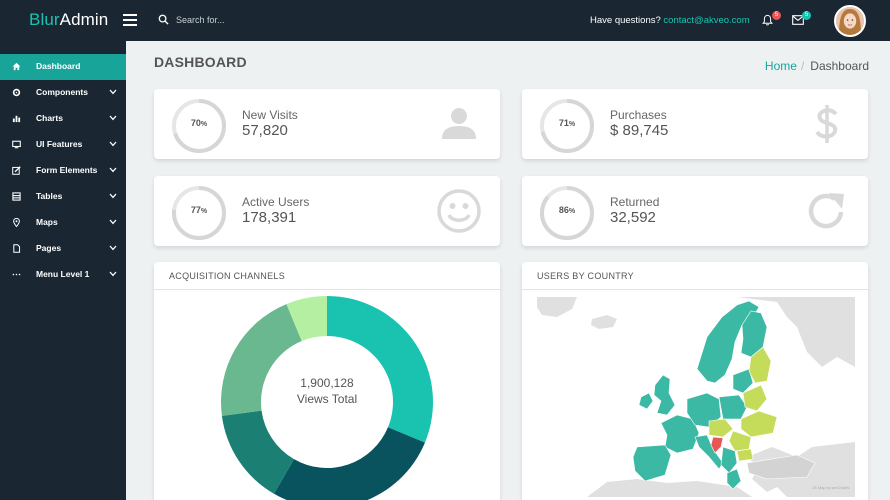 Image resolution: width=890 pixels, height=500 pixels. What do you see at coordinates (16, 92) in the screenshot?
I see `gear-icon` at bounding box center [16, 92].